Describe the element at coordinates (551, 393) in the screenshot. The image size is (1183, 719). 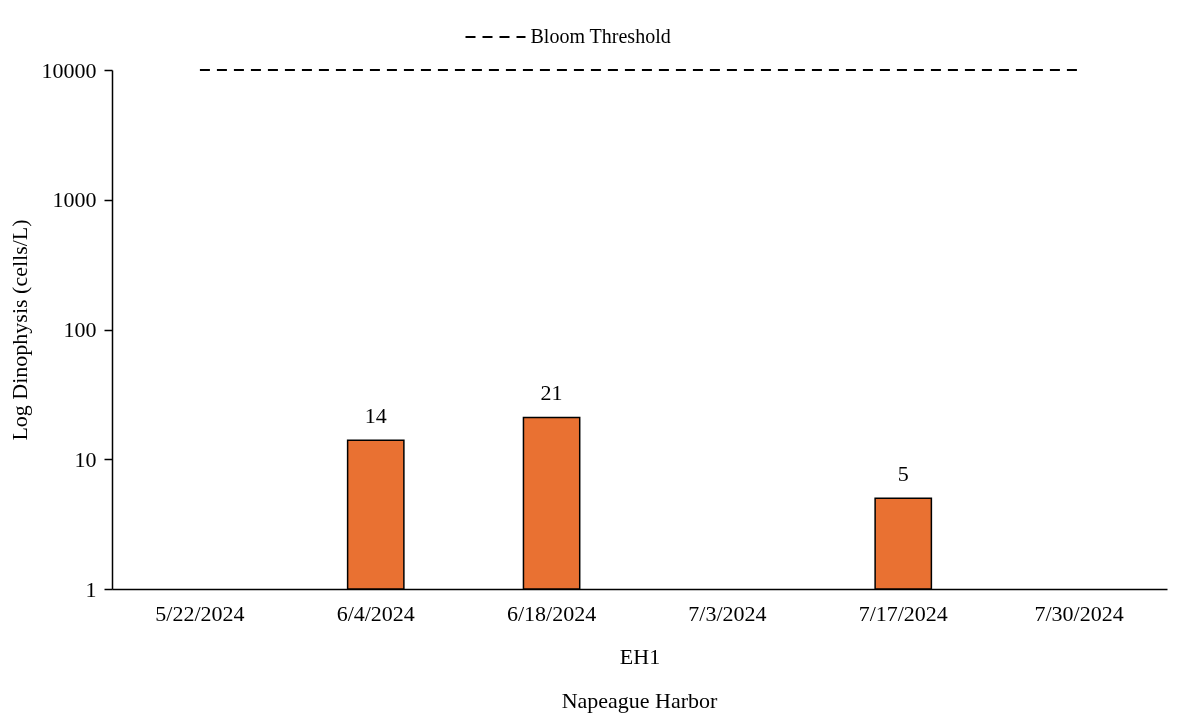
I see `data-label: 21` at that location.